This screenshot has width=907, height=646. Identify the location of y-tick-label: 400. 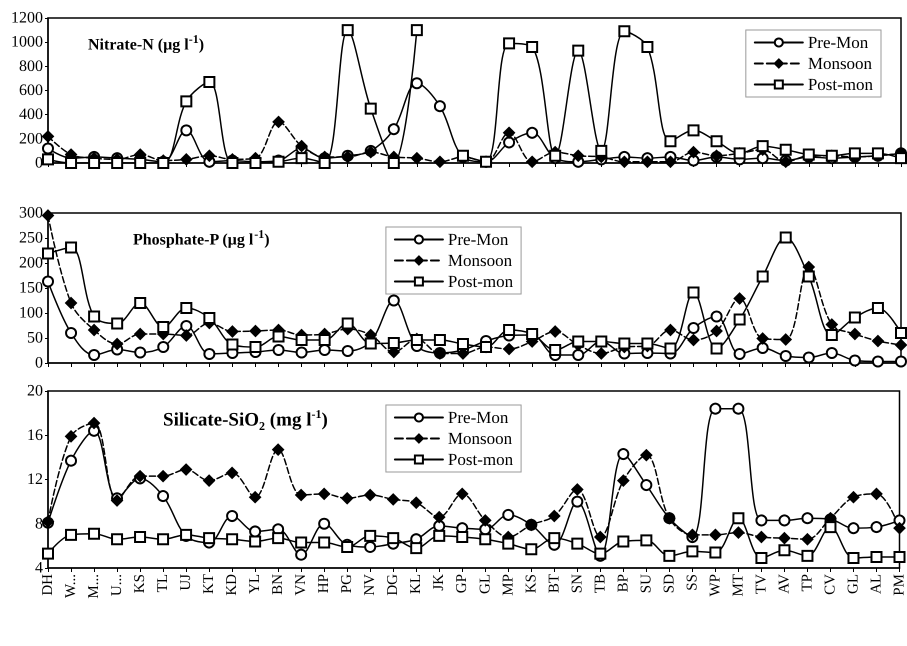
(31, 115).